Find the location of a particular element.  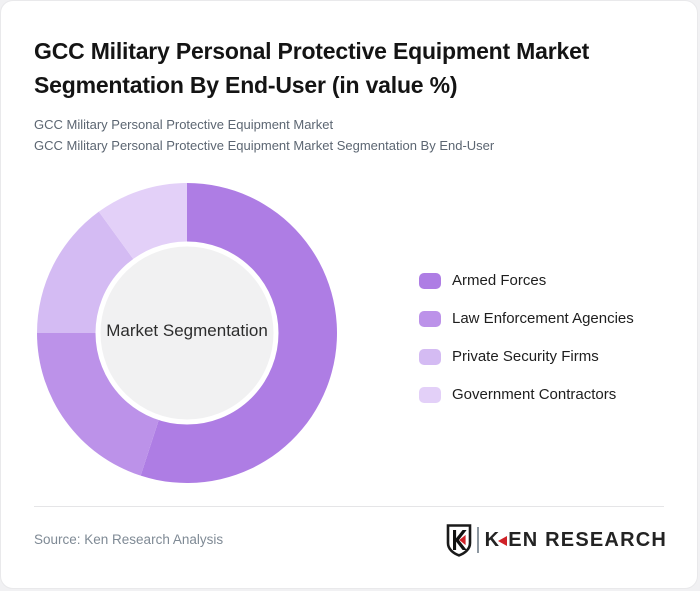

legend-label: Private Security Firms is located at coordinates (525, 356).